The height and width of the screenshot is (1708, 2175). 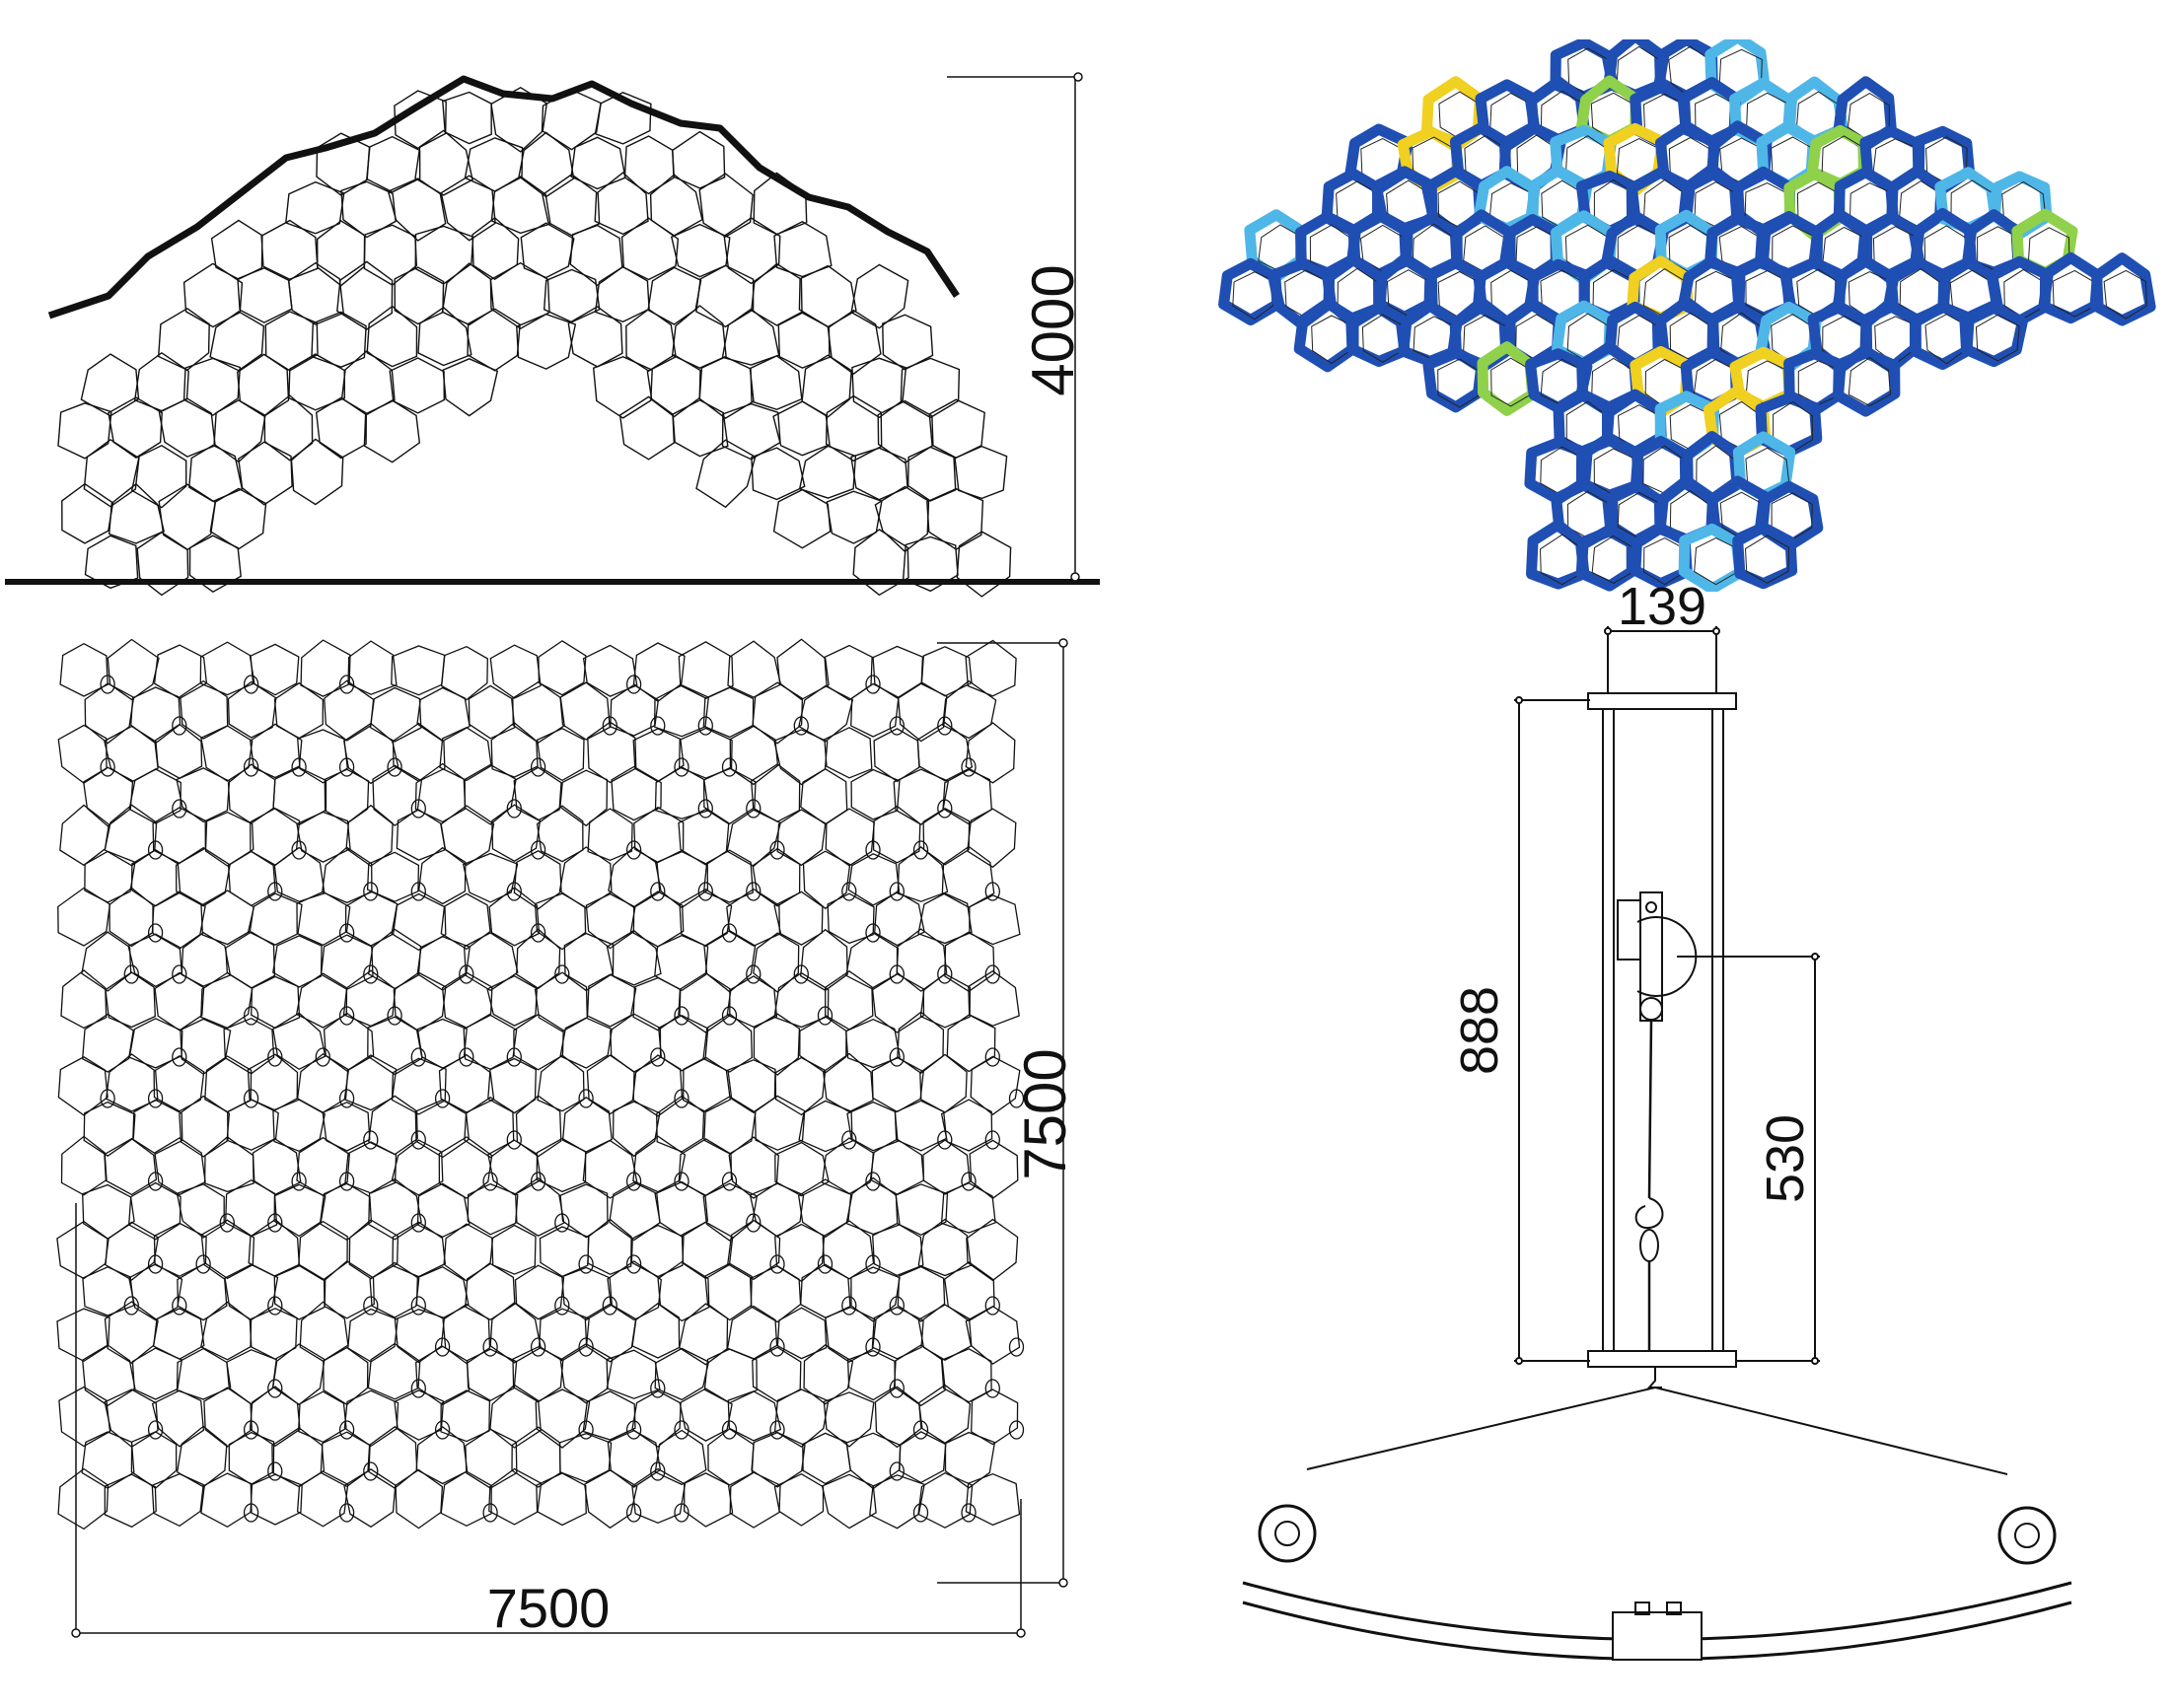 I want to click on detail-bracket, so click(x=1654, y=1377).